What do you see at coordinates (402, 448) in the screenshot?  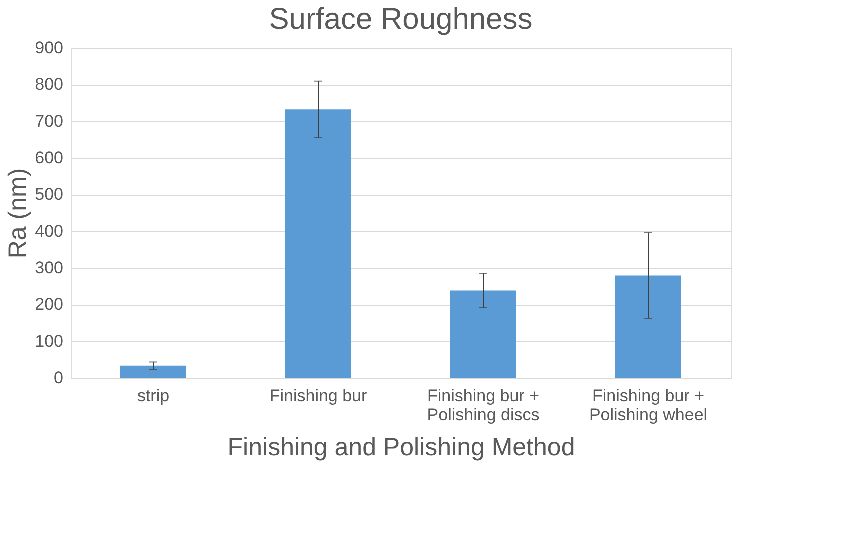 I see `x-axis-title: Finishing and Polishing Method` at bounding box center [402, 448].